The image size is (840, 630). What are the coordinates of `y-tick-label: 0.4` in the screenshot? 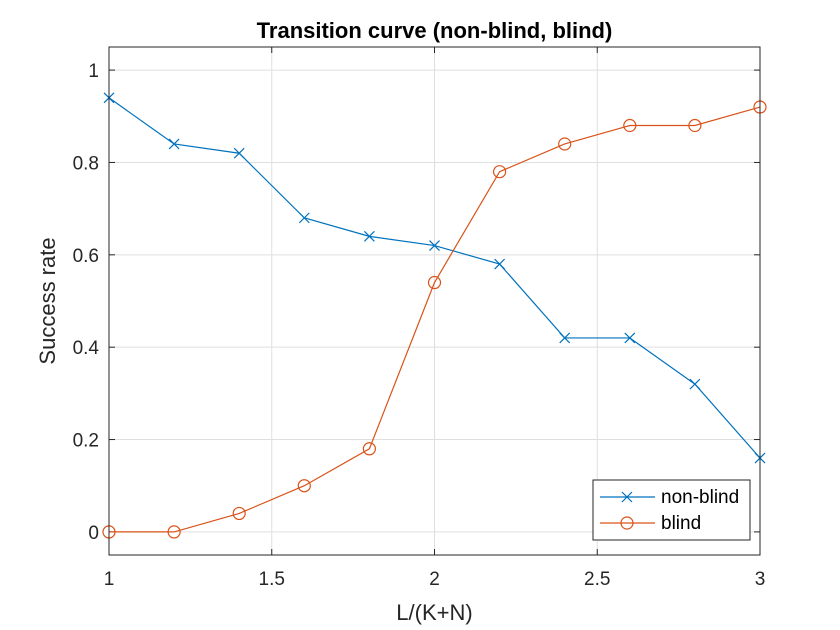 It's located at (86, 348).